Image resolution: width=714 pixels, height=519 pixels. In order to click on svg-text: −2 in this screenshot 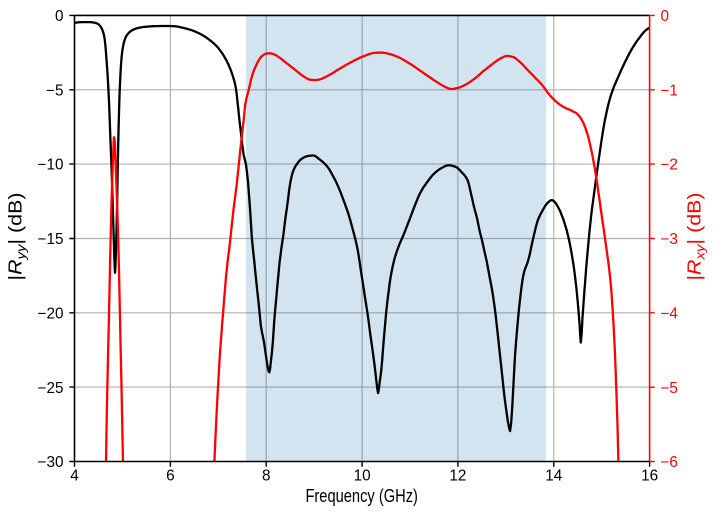, I will do `click(669, 165)`.